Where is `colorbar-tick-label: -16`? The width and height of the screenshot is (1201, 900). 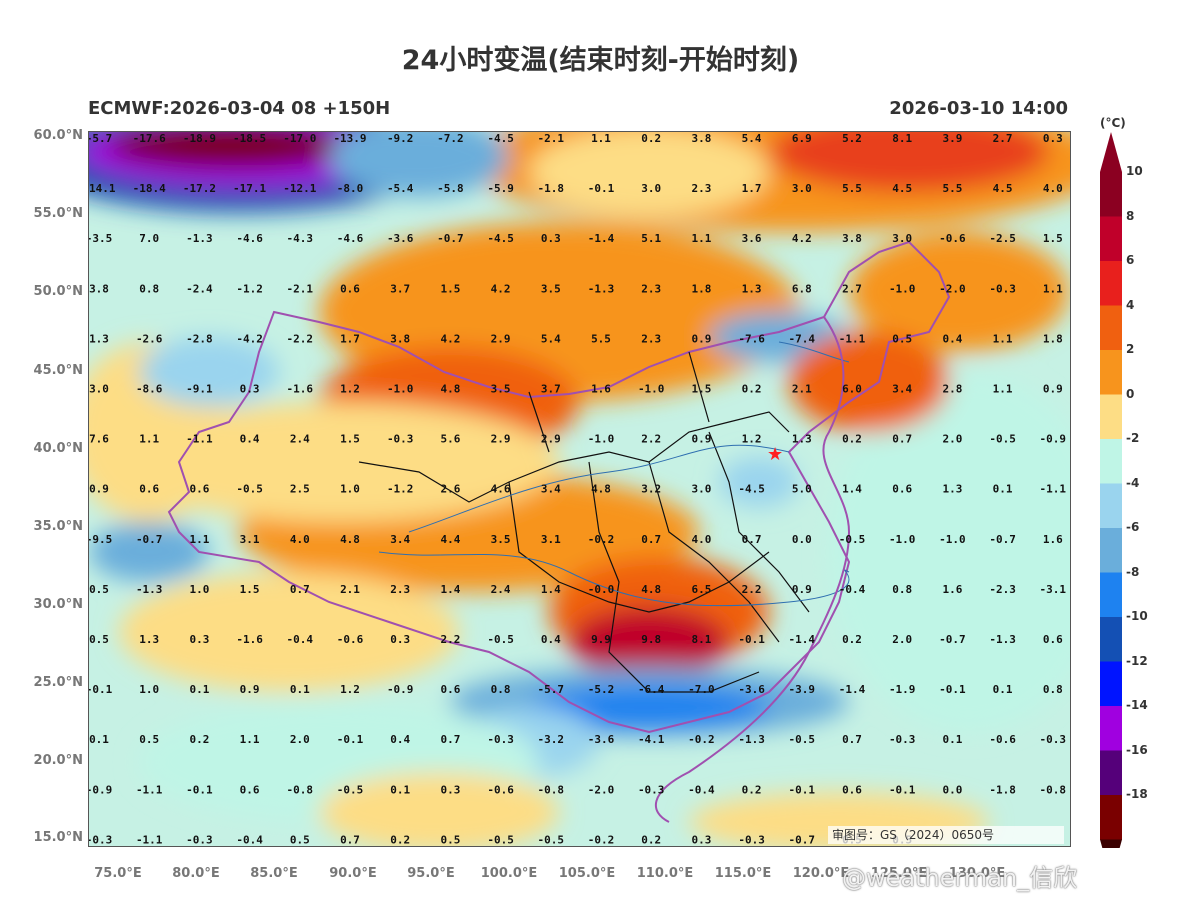
colorbar-tick-label: -16 is located at coordinates (1137, 749).